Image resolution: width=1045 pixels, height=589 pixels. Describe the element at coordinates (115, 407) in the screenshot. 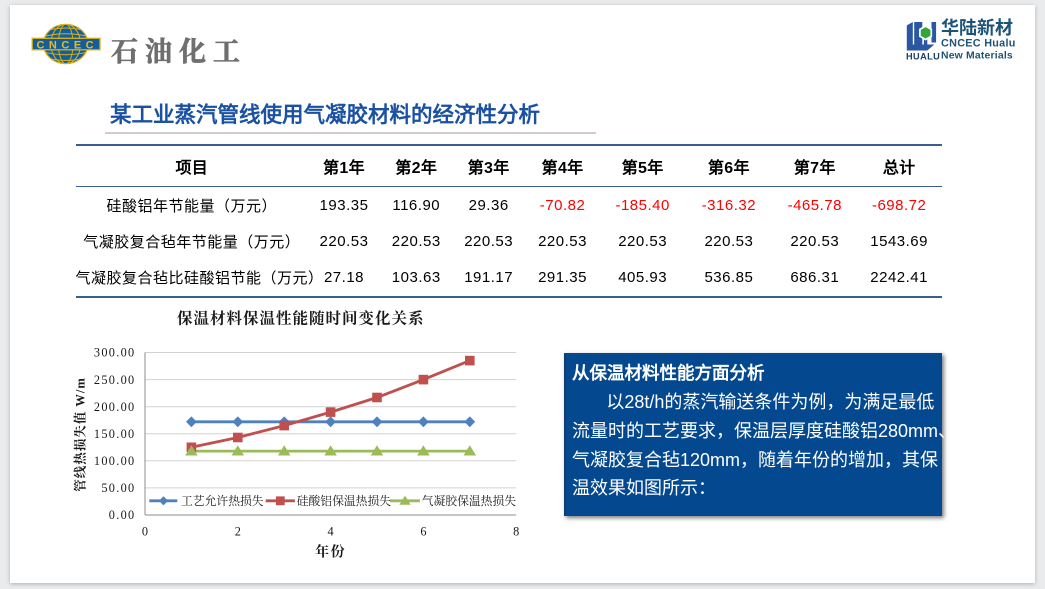

I see `svg-text: 200.00` at that location.